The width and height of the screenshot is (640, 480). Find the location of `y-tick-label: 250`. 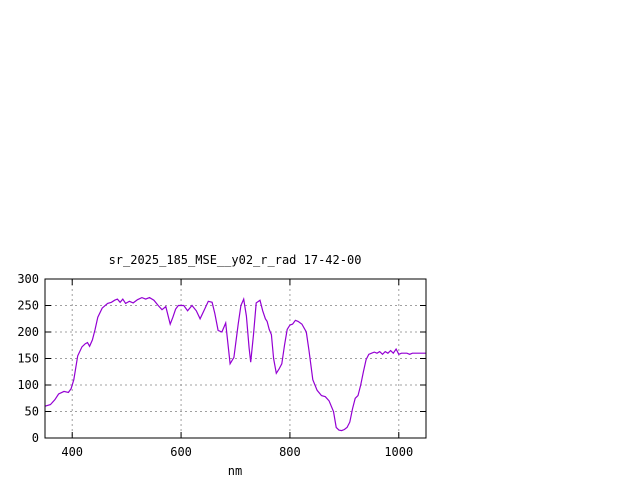

y-tick-label: 250 is located at coordinates (28, 306).